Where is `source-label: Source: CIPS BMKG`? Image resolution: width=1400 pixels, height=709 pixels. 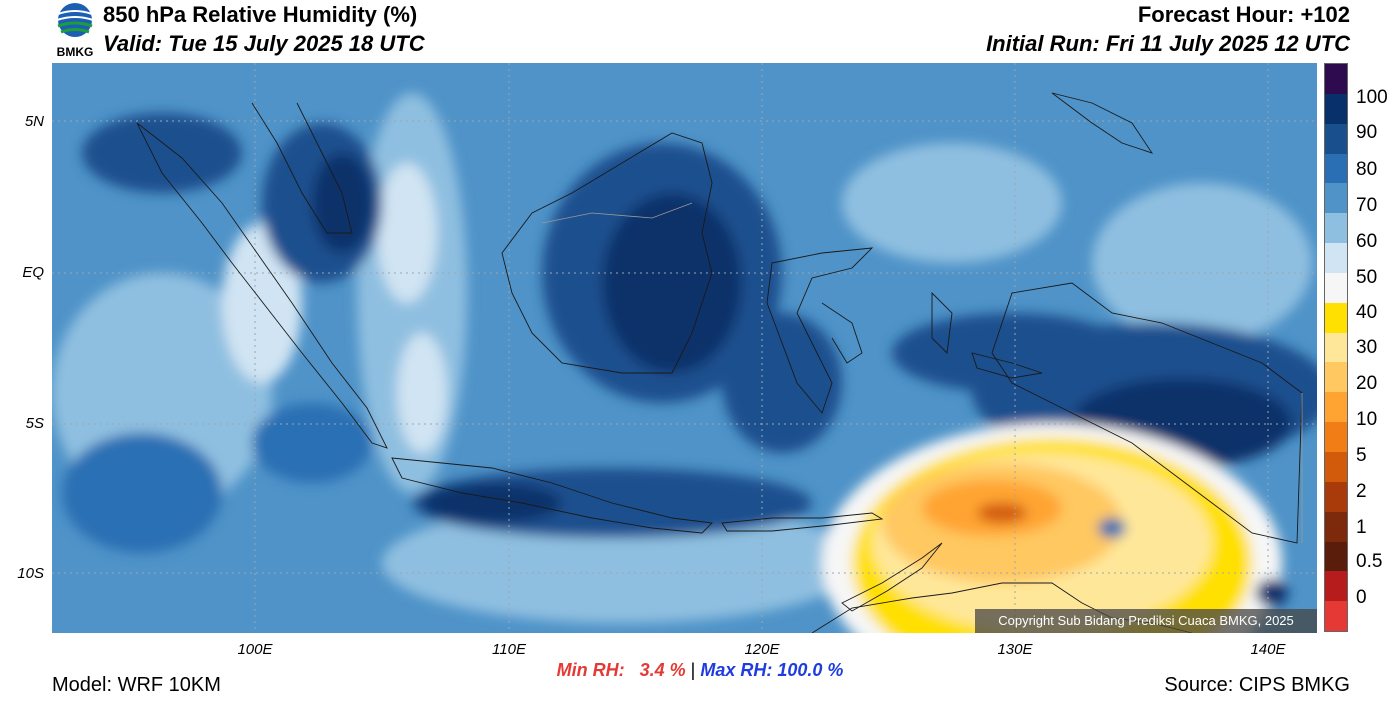 source-label: Source: CIPS BMKG is located at coordinates (1257, 685).